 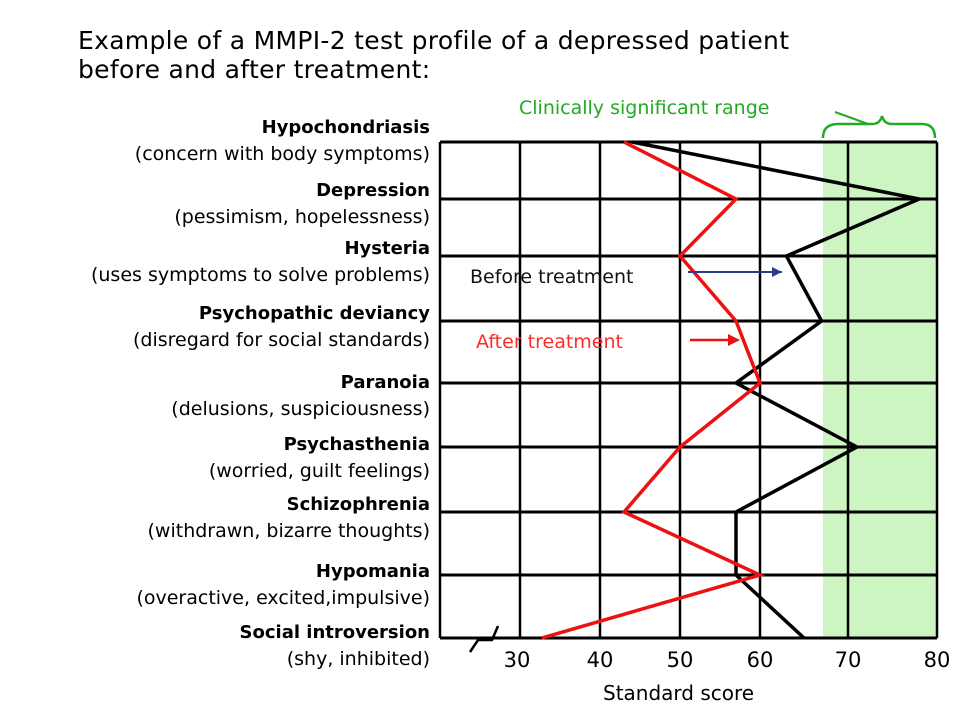 What do you see at coordinates (372, 571) in the screenshot?
I see `category-name: Hypomania` at bounding box center [372, 571].